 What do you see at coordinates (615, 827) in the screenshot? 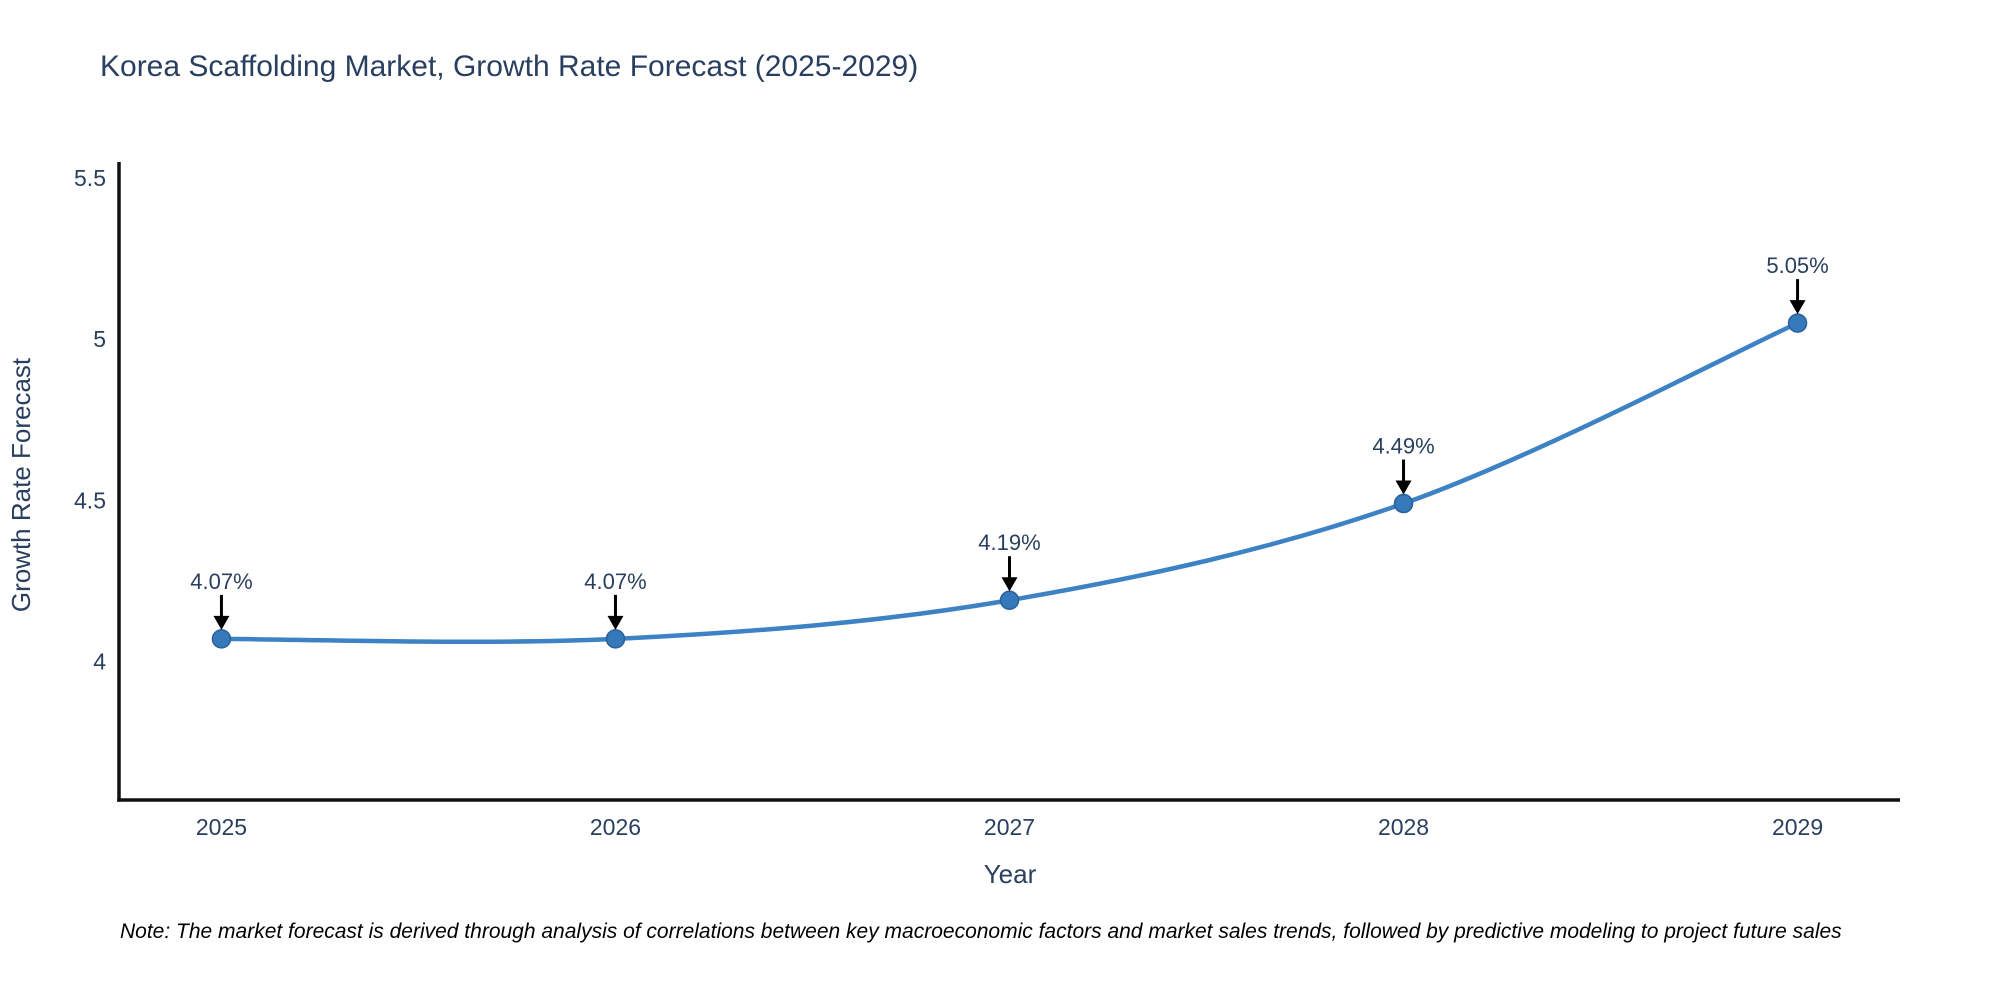
I see `x-tick-label: 2026` at bounding box center [615, 827].